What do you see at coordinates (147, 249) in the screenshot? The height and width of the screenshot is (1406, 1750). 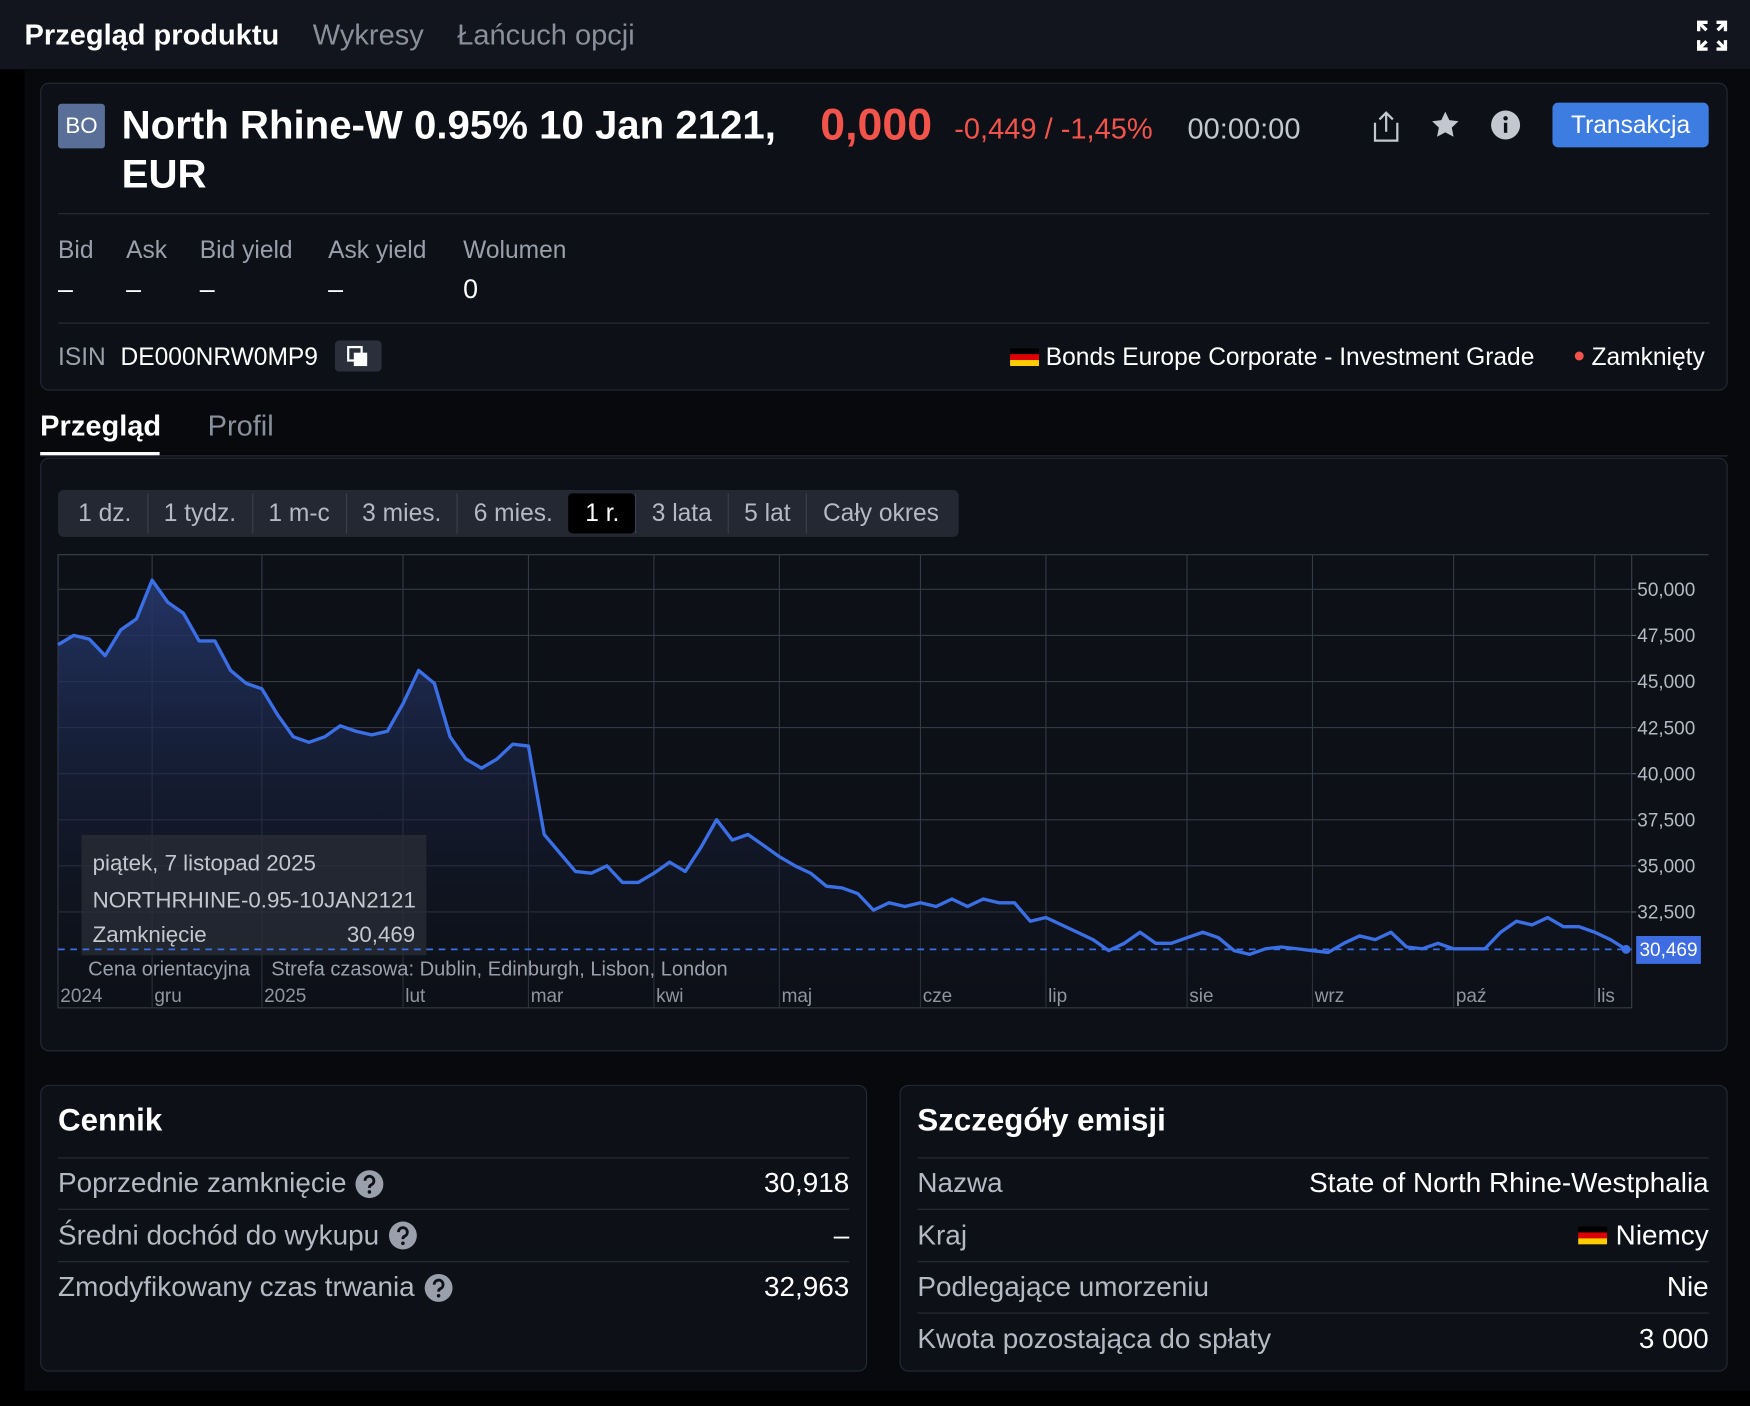 I see `quote-label: Ask` at bounding box center [147, 249].